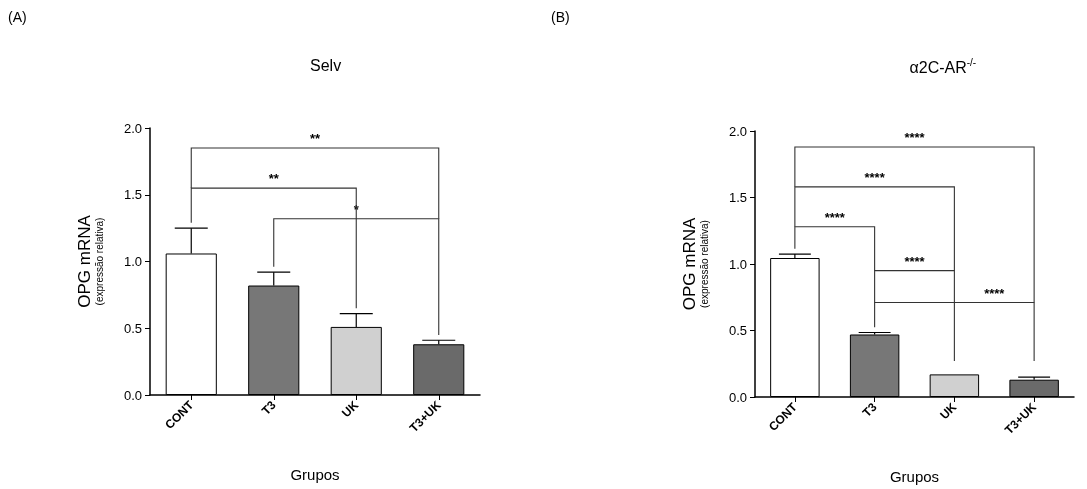  Describe the element at coordinates (943, 66) in the screenshot. I see `chart-title: α2C-AR-/-` at that location.